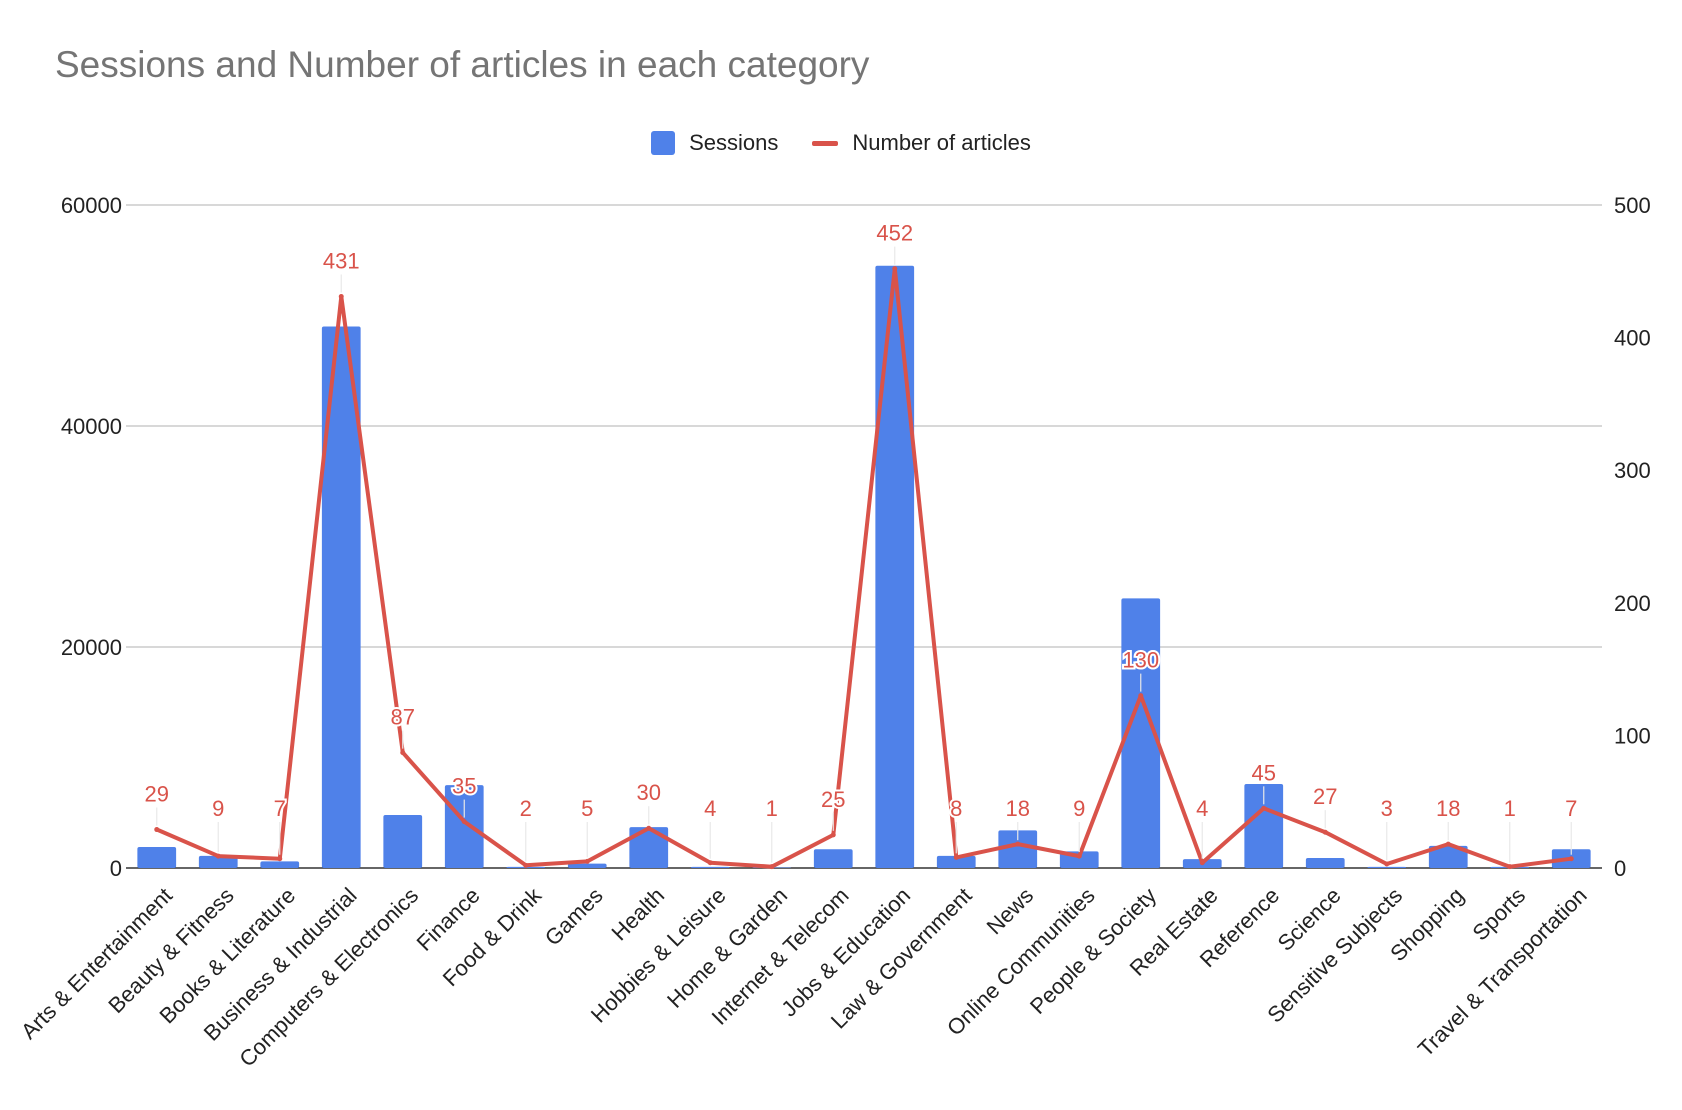 This screenshot has width=1682, height=1110. Describe the element at coordinates (157, 794) in the screenshot. I see `data-label-articles: 29` at that location.